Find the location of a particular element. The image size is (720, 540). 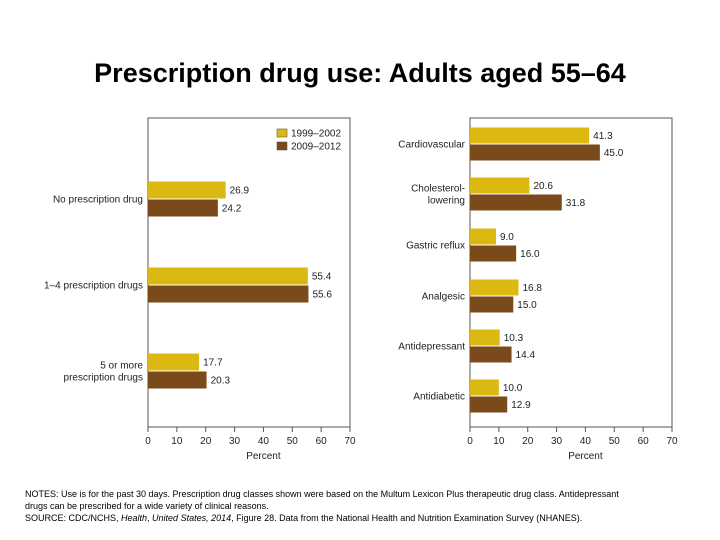

right-x-tick-label-30: 30 is located at coordinates (557, 441).